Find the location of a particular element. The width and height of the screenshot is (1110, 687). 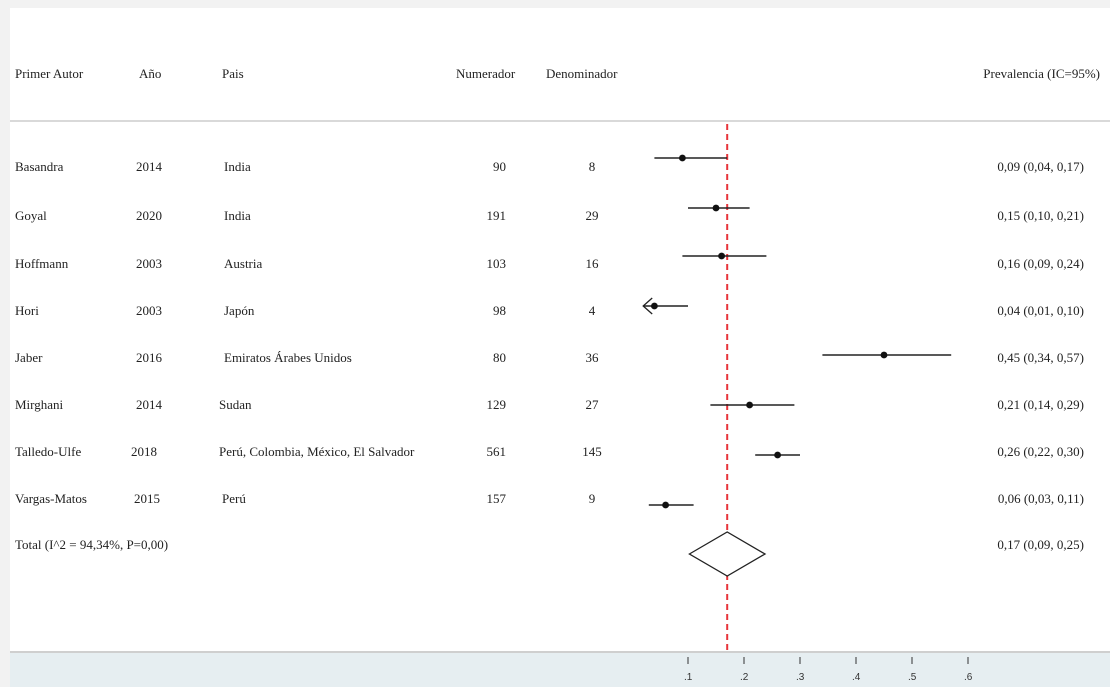

x-tick-label: .3 is located at coordinates (800, 677).